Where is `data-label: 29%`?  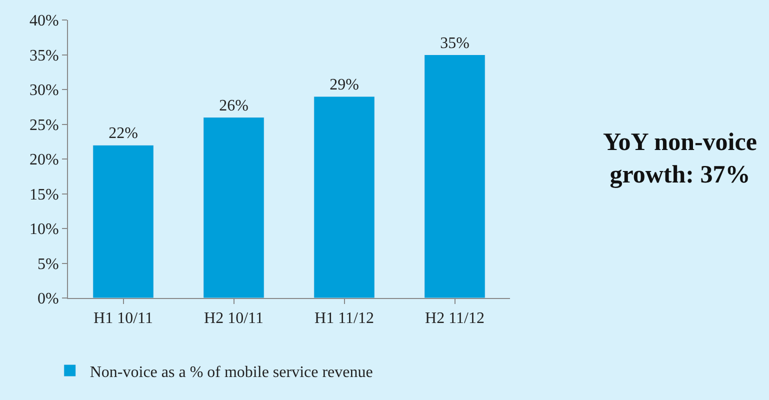 data-label: 29% is located at coordinates (344, 85).